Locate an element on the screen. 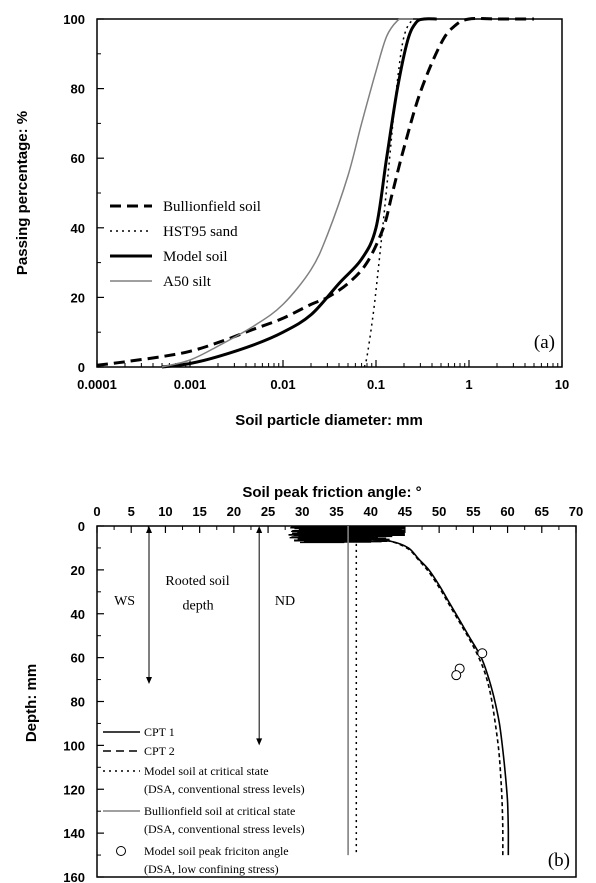 Image resolution: width=596 pixels, height=883 pixels. panel-b-x-tick-labels: 0 5 10 15 20 25 30 35 40 45 50 55 60 65 70 is located at coordinates (338, 511).